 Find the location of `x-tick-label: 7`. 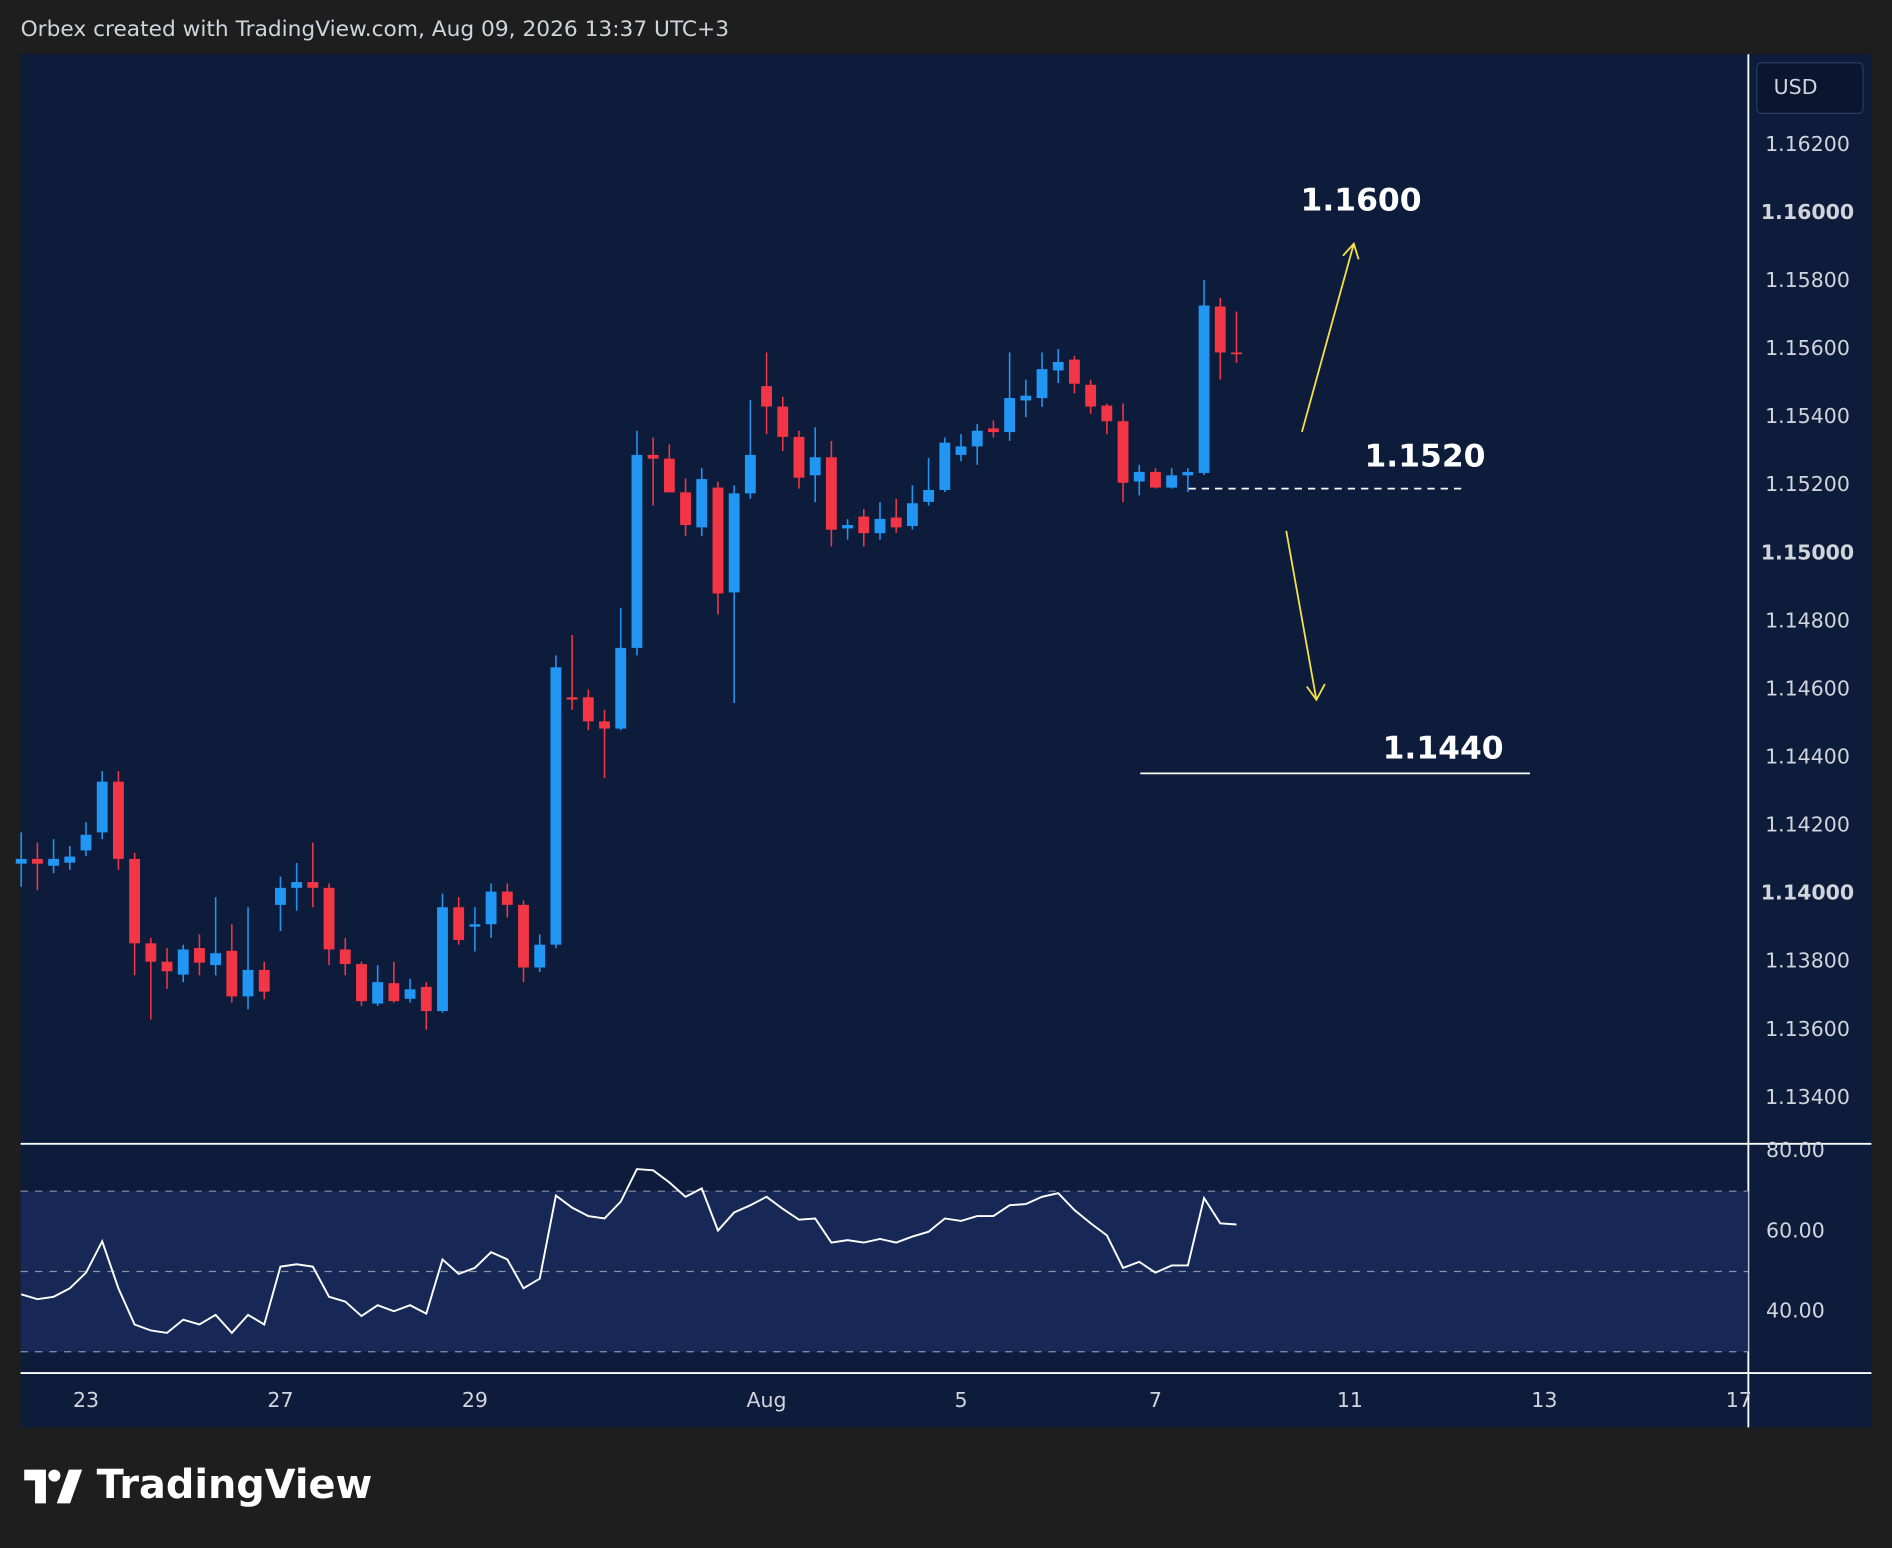

x-tick-label: 7 is located at coordinates (1155, 1400).